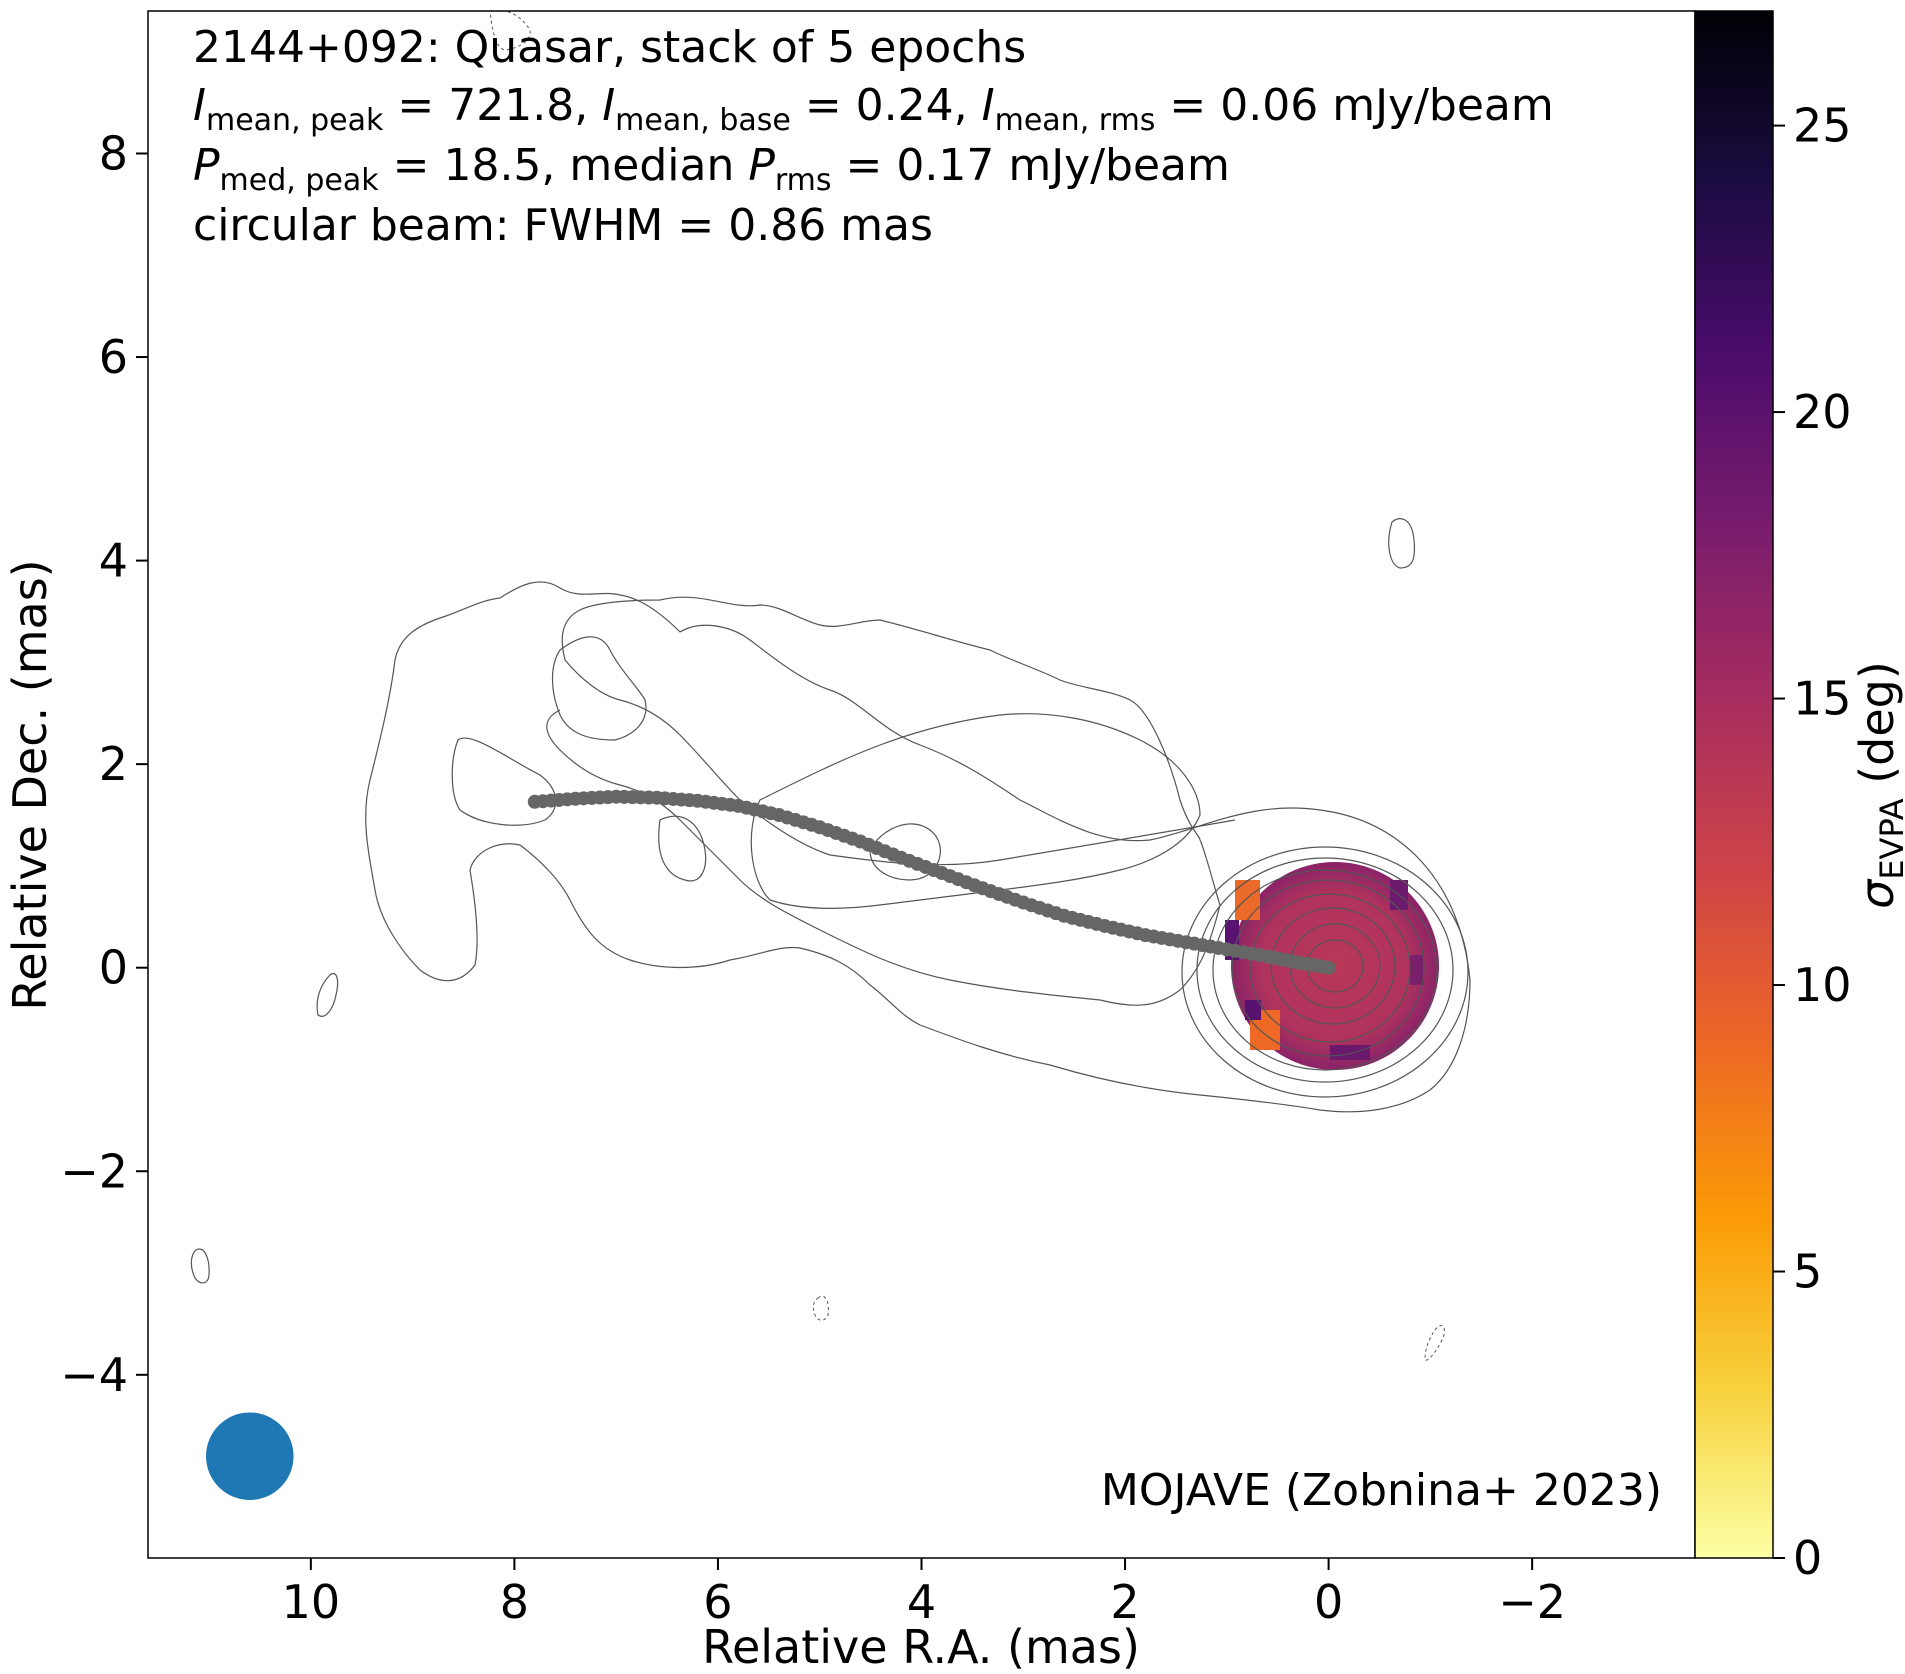 This screenshot has width=1905, height=1674. I want to click on x-tick-label: 10, so click(311, 1602).